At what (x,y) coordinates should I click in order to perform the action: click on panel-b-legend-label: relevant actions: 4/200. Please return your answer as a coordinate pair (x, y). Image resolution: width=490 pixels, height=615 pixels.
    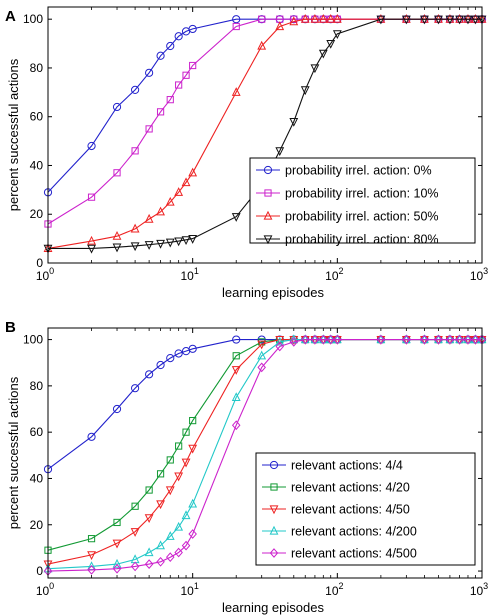
    Looking at the image, I should click on (354, 532).